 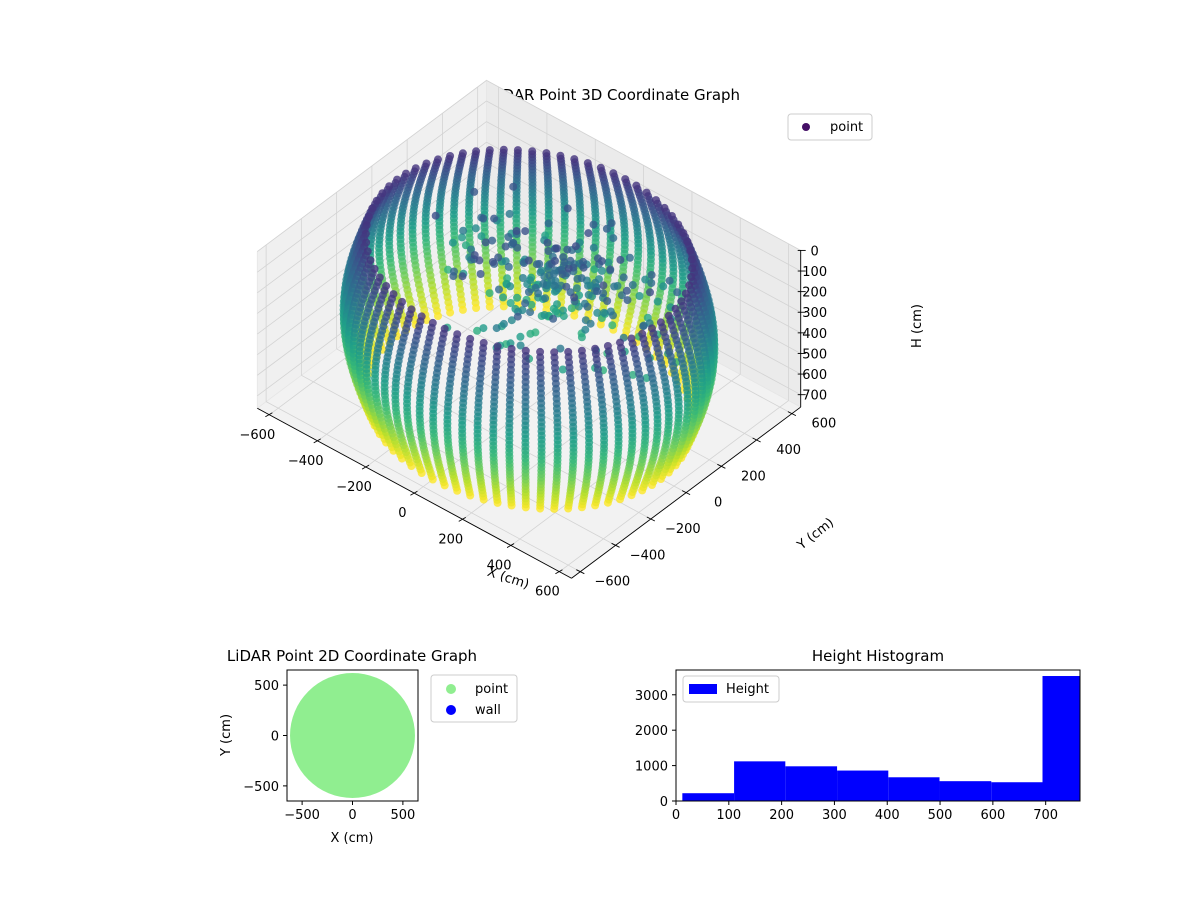 I want to click on y-tick-label: 200, so click(x=753, y=476).